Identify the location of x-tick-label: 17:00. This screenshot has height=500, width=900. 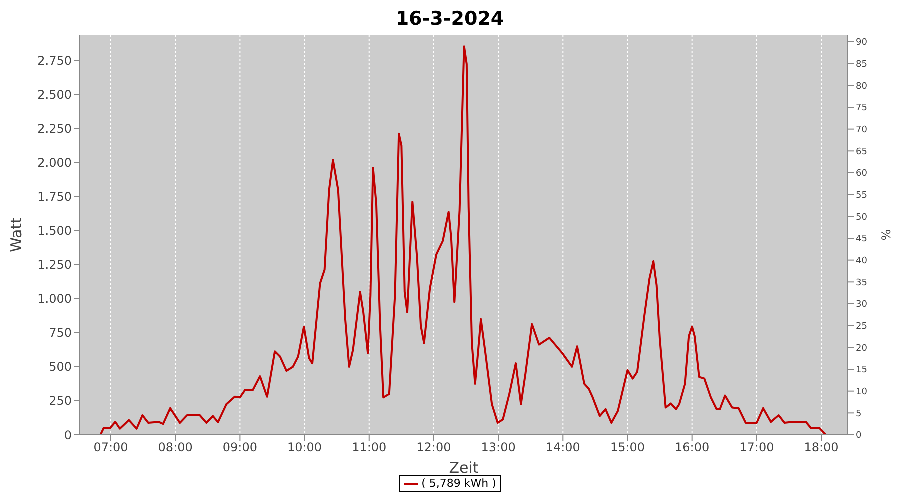
(757, 447).